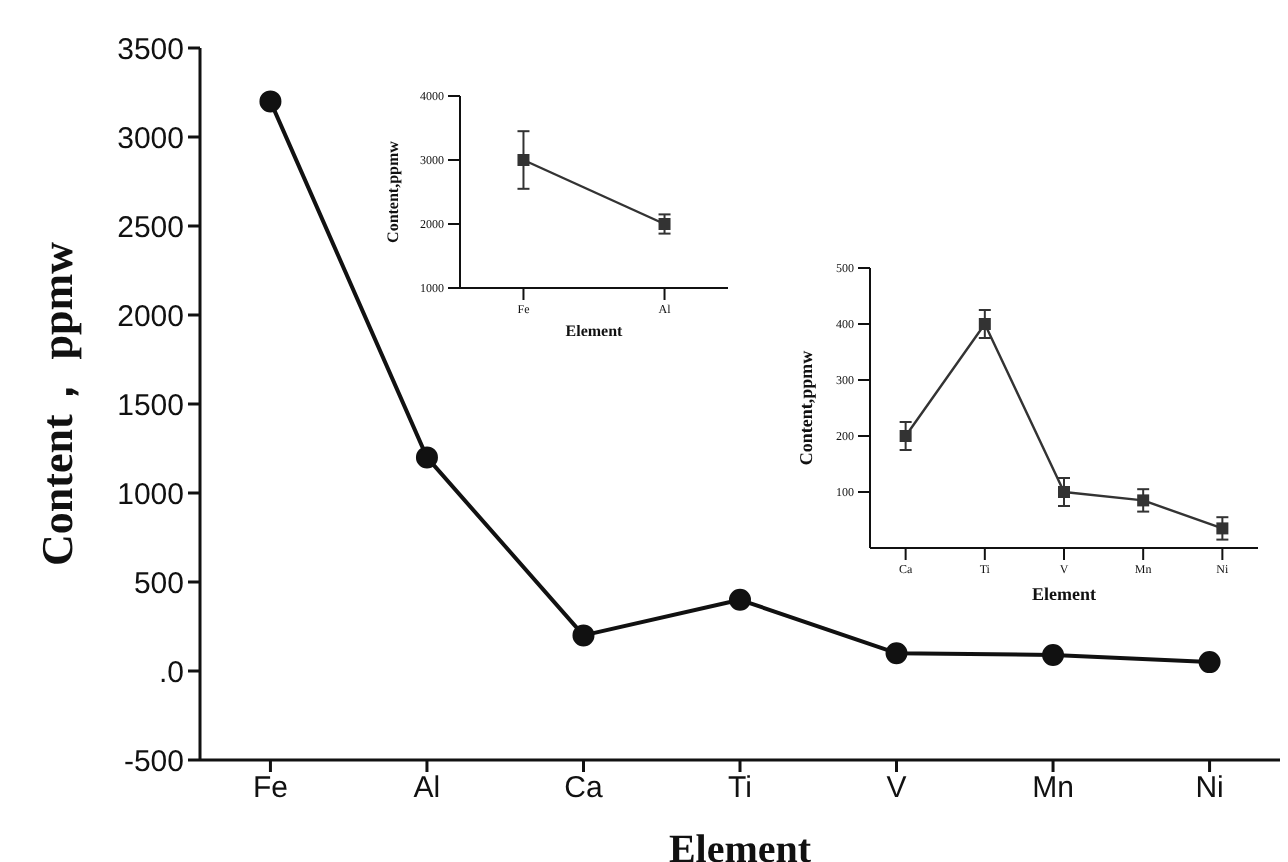 This screenshot has width=1288, height=862. What do you see at coordinates (150, 227) in the screenshot?
I see `y-tick-label: 2500` at bounding box center [150, 227].